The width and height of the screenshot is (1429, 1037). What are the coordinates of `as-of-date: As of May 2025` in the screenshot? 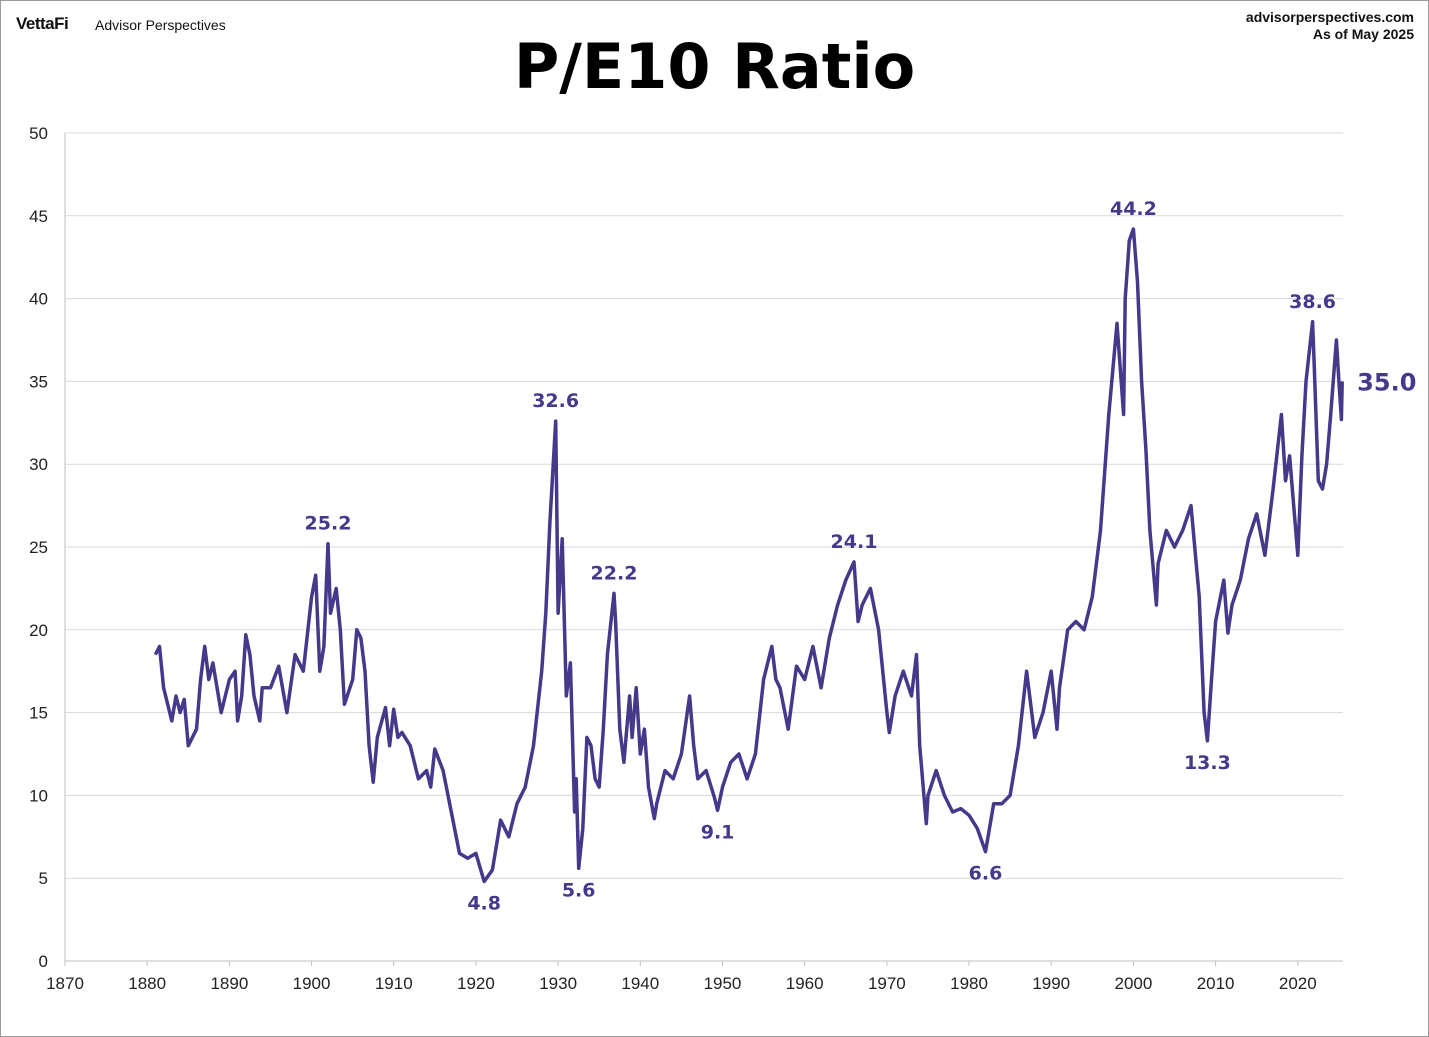 It's located at (1363, 34).